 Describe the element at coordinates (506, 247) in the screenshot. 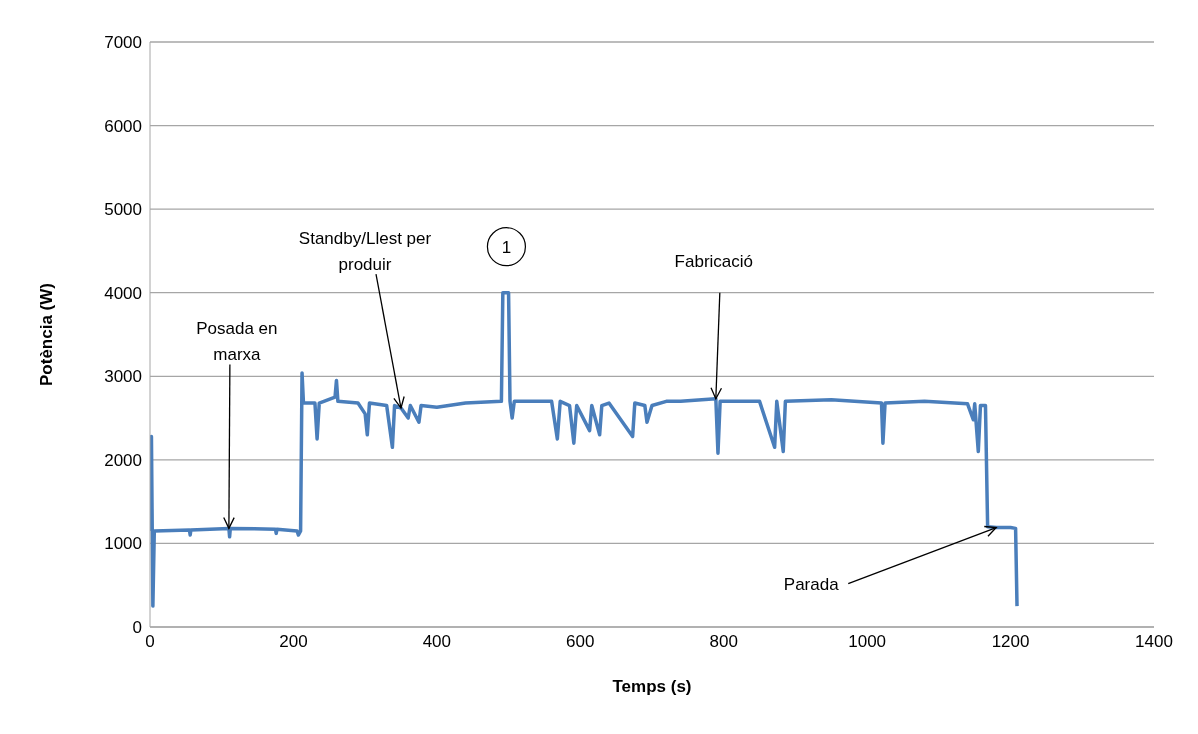

I see `annotation: 1` at that location.